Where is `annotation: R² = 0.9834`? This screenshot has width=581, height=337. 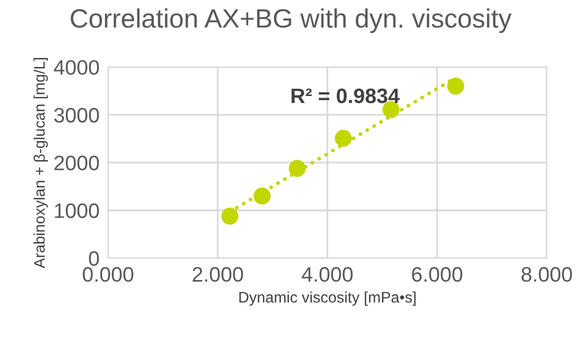
annotation: R² = 0.9834 is located at coordinates (346, 96).